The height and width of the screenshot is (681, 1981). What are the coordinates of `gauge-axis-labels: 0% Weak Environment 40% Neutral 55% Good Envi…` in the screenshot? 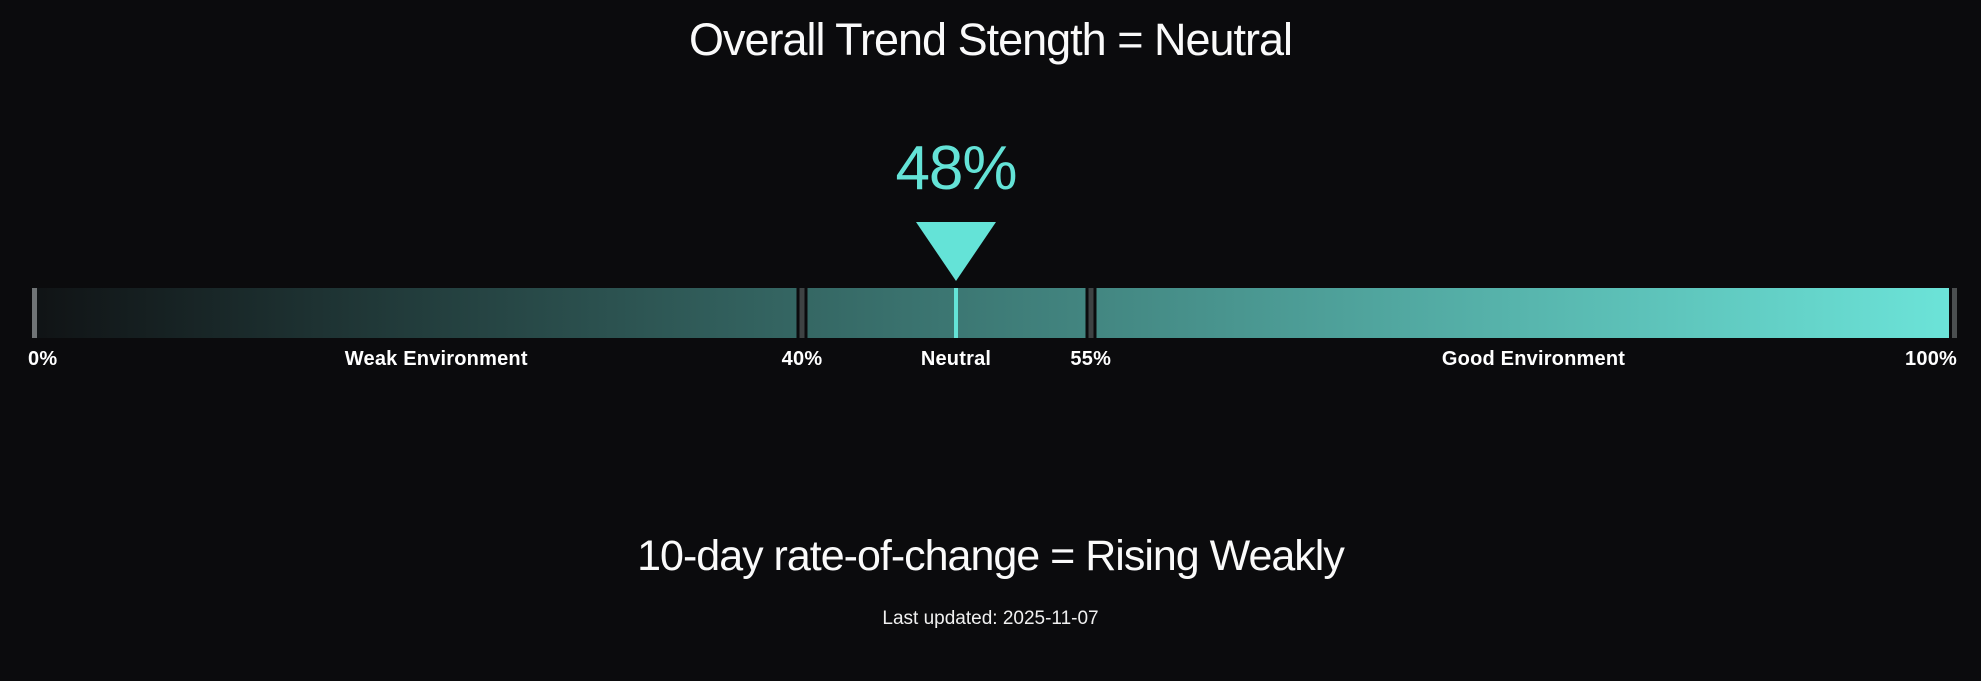 It's located at (992, 360).